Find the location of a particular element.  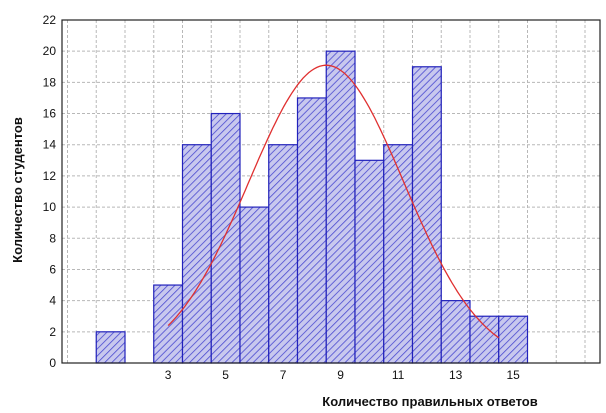

y-tick-label: 14 is located at coordinates (50, 145).